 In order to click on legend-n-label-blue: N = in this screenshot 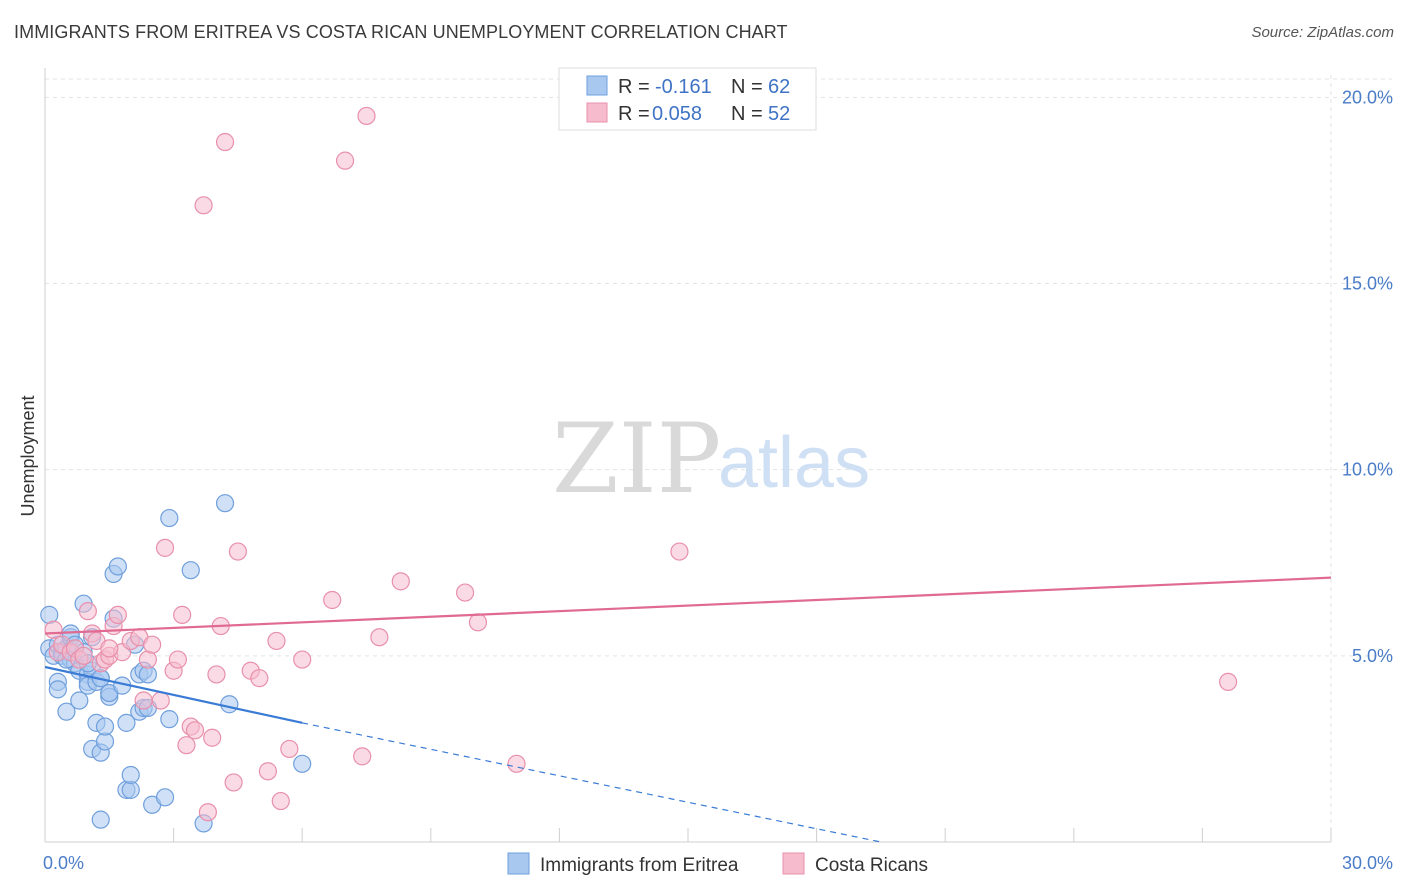, I will do `click(747, 87)`.